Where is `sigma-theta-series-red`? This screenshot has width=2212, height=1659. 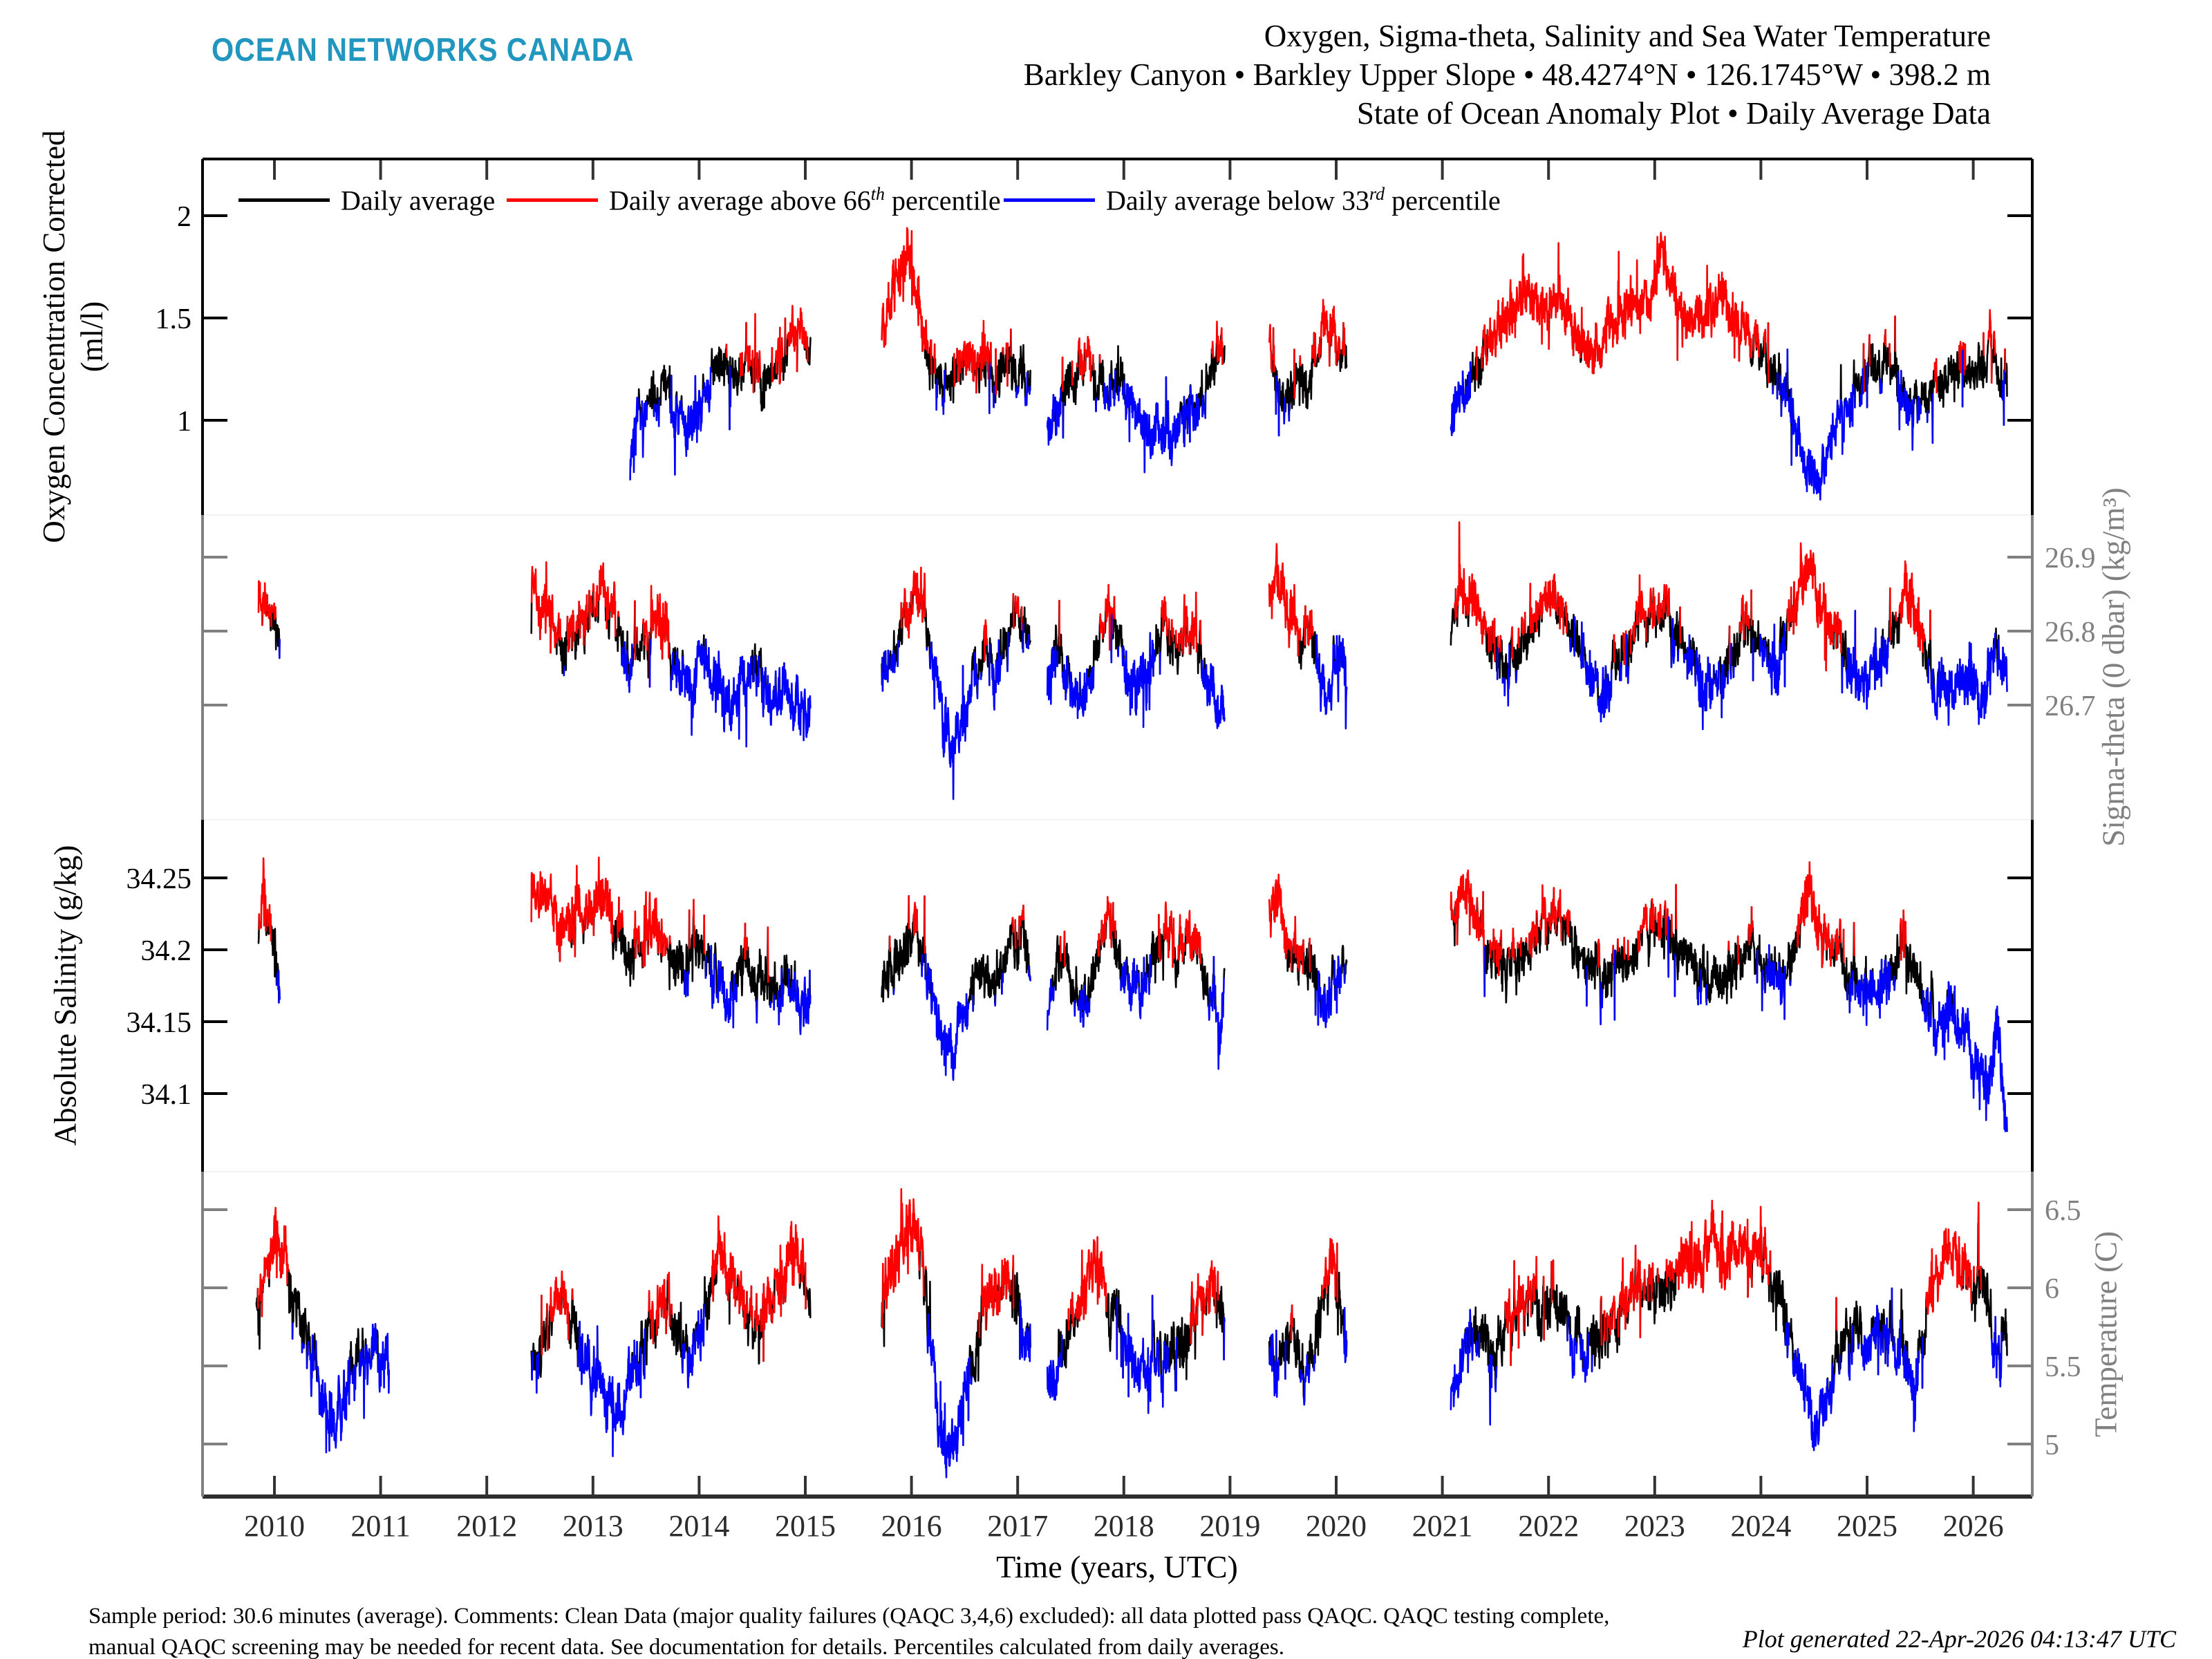
sigma-theta-series-red is located at coordinates (1094, 604).